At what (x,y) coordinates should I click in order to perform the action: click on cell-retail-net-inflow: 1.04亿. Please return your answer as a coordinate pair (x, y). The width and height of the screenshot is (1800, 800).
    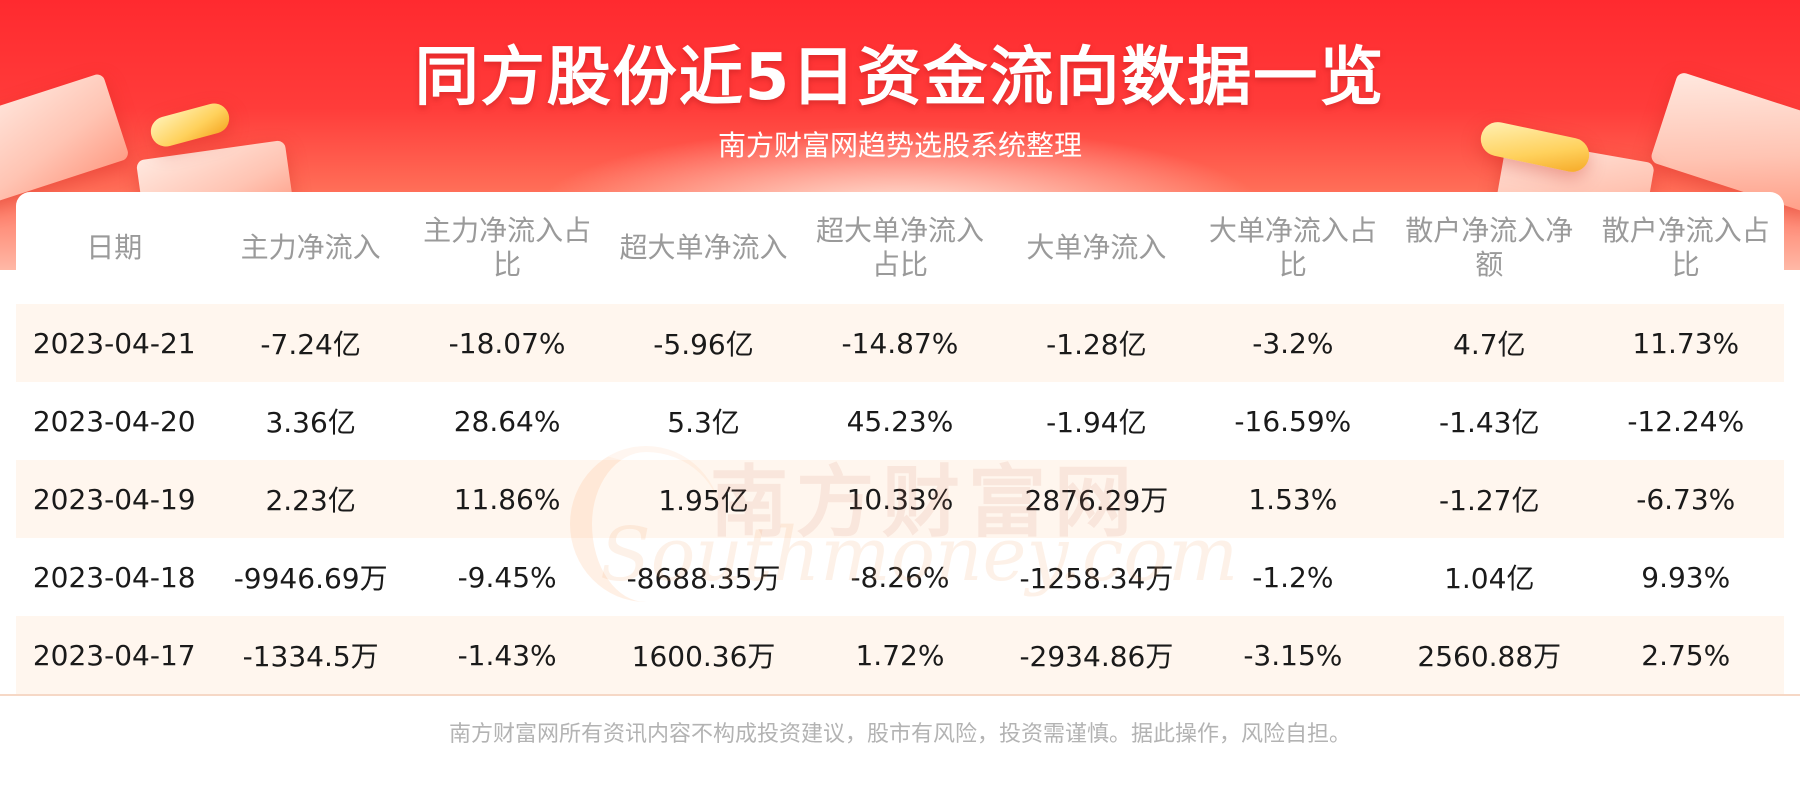
    Looking at the image, I should click on (1489, 578).